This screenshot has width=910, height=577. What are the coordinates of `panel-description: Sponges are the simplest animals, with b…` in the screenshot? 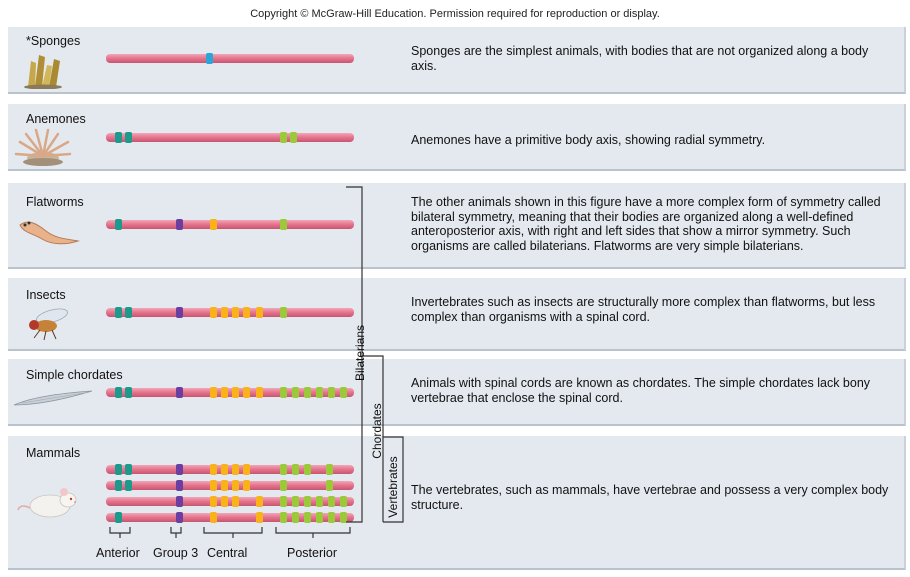 It's located at (640, 58).